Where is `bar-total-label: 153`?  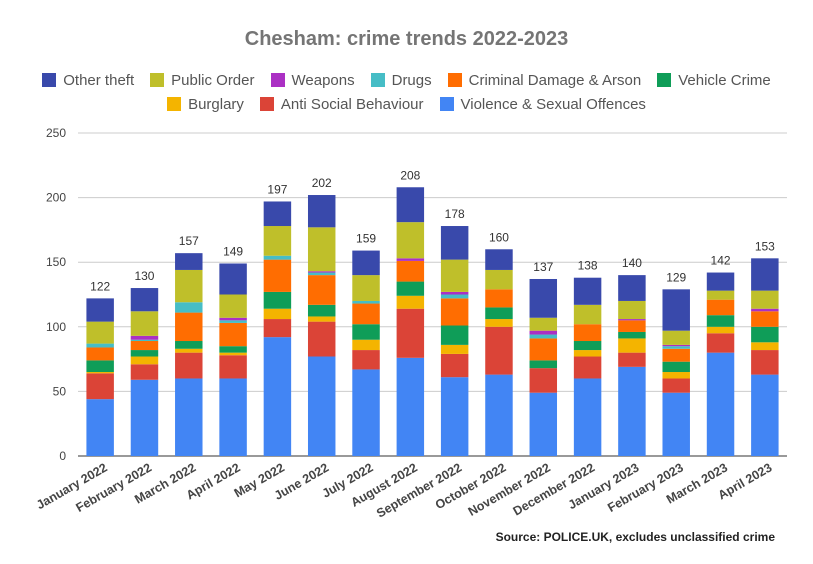 bar-total-label: 153 is located at coordinates (765, 246).